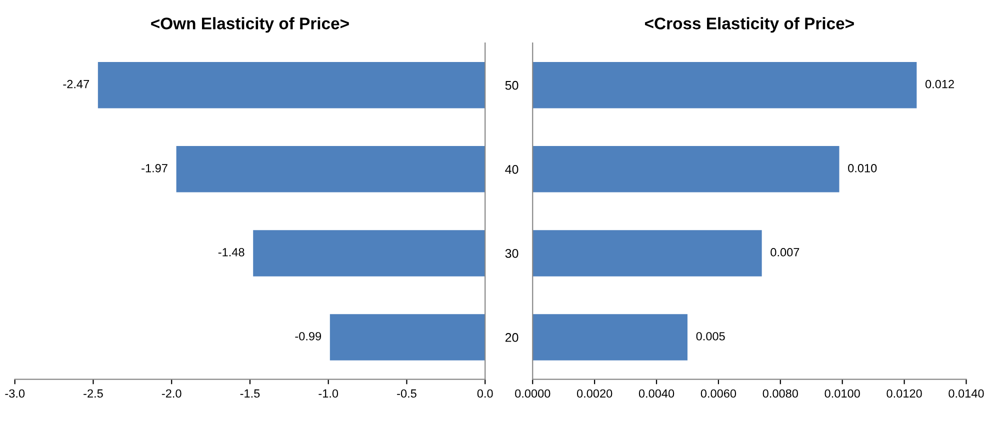 This screenshot has width=990, height=431. Describe the element at coordinates (155, 168) in the screenshot. I see `data-label: -1.97` at that location.